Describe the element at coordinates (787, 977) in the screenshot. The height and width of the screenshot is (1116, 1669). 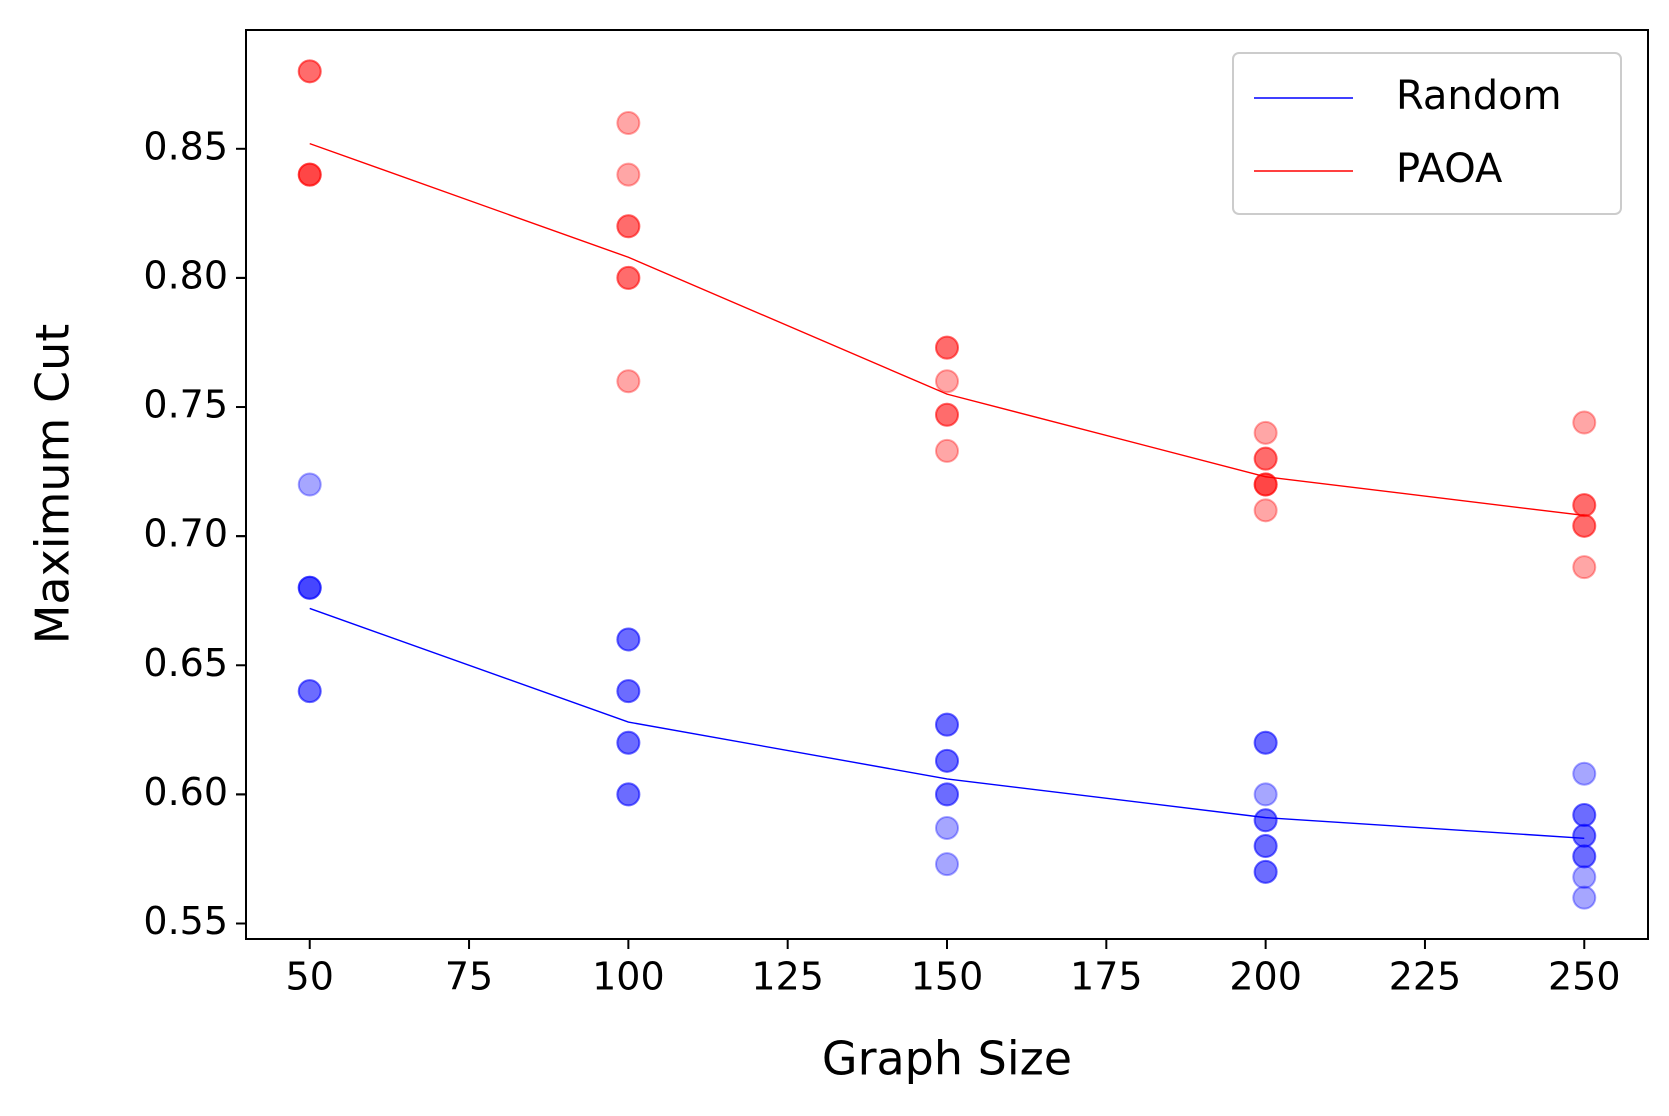
I see `x-tick-label: 125` at that location.